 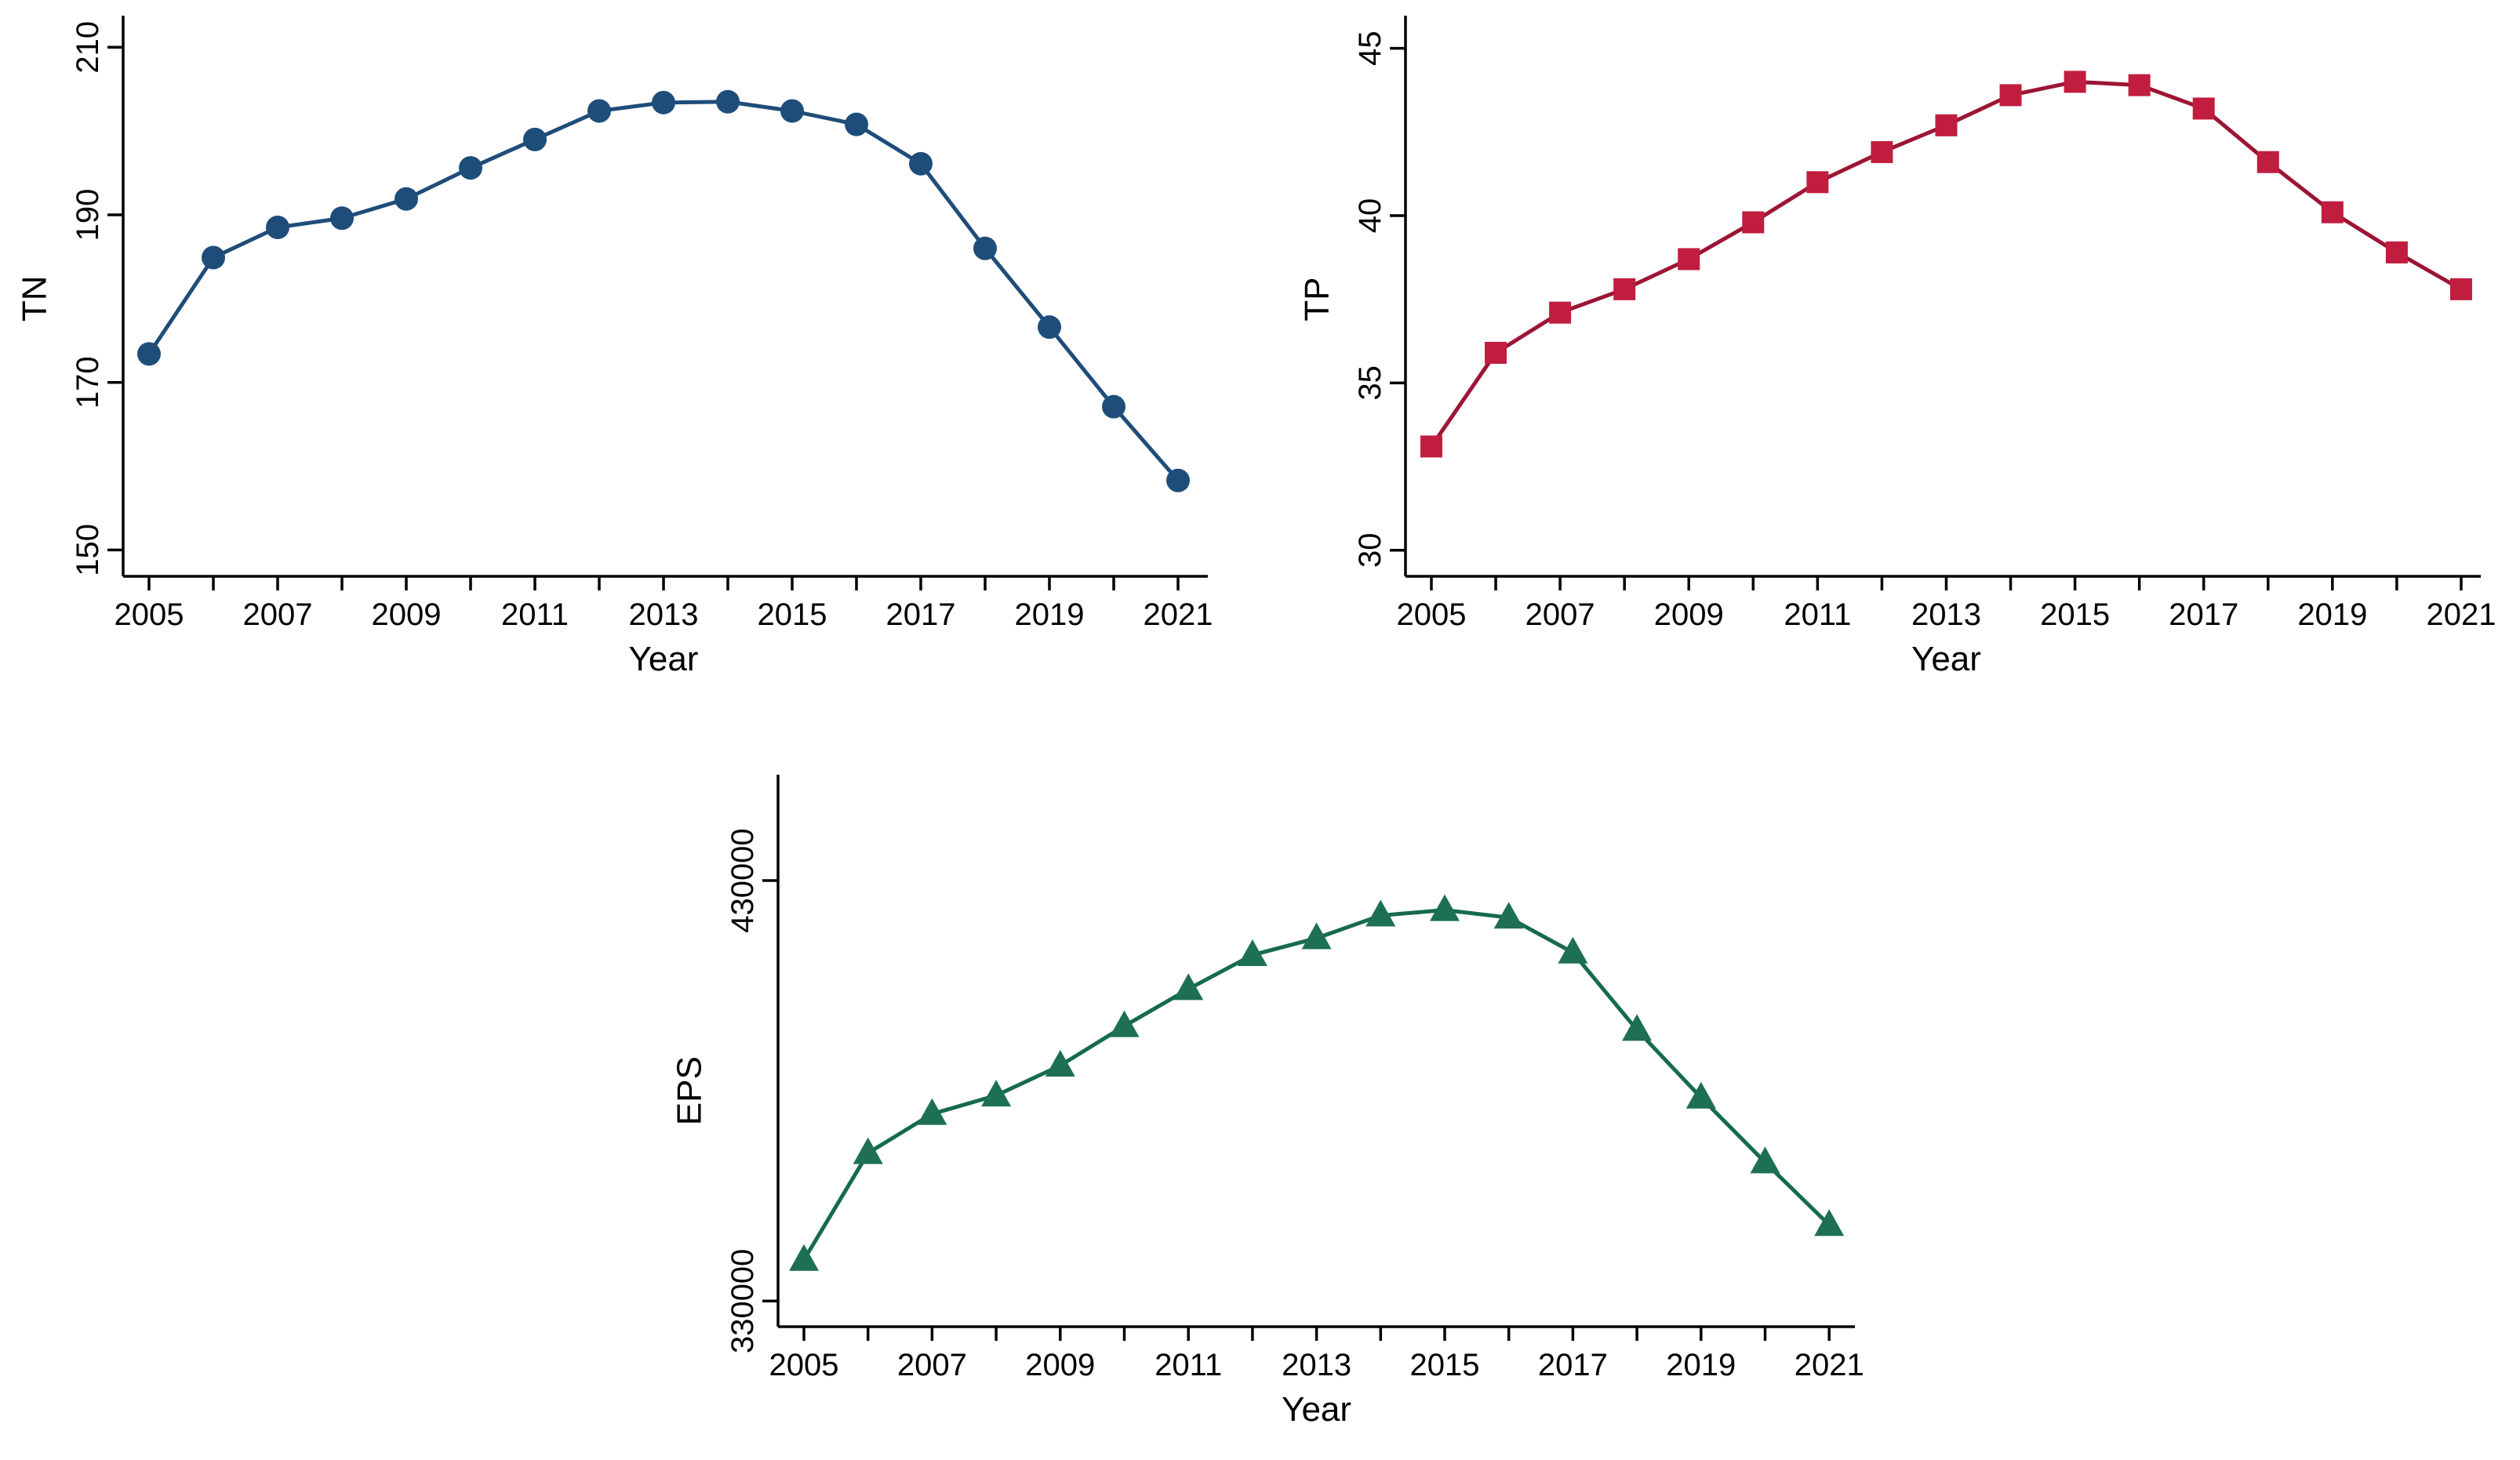 What do you see at coordinates (35, 299) in the screenshot?
I see `y-axis-title: TN` at bounding box center [35, 299].